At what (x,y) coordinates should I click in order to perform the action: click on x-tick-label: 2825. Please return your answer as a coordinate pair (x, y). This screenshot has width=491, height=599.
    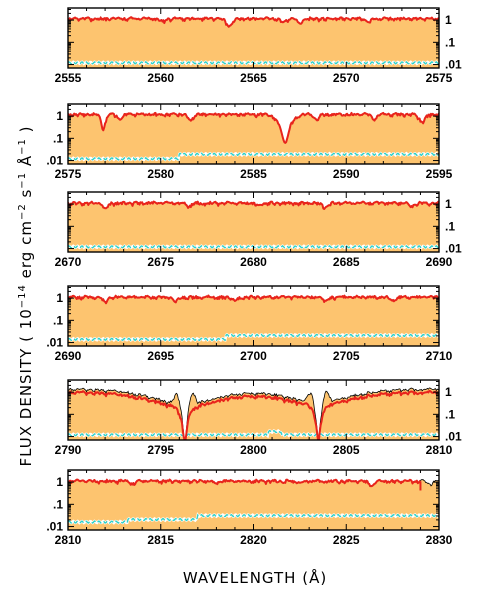
    Looking at the image, I should click on (346, 540).